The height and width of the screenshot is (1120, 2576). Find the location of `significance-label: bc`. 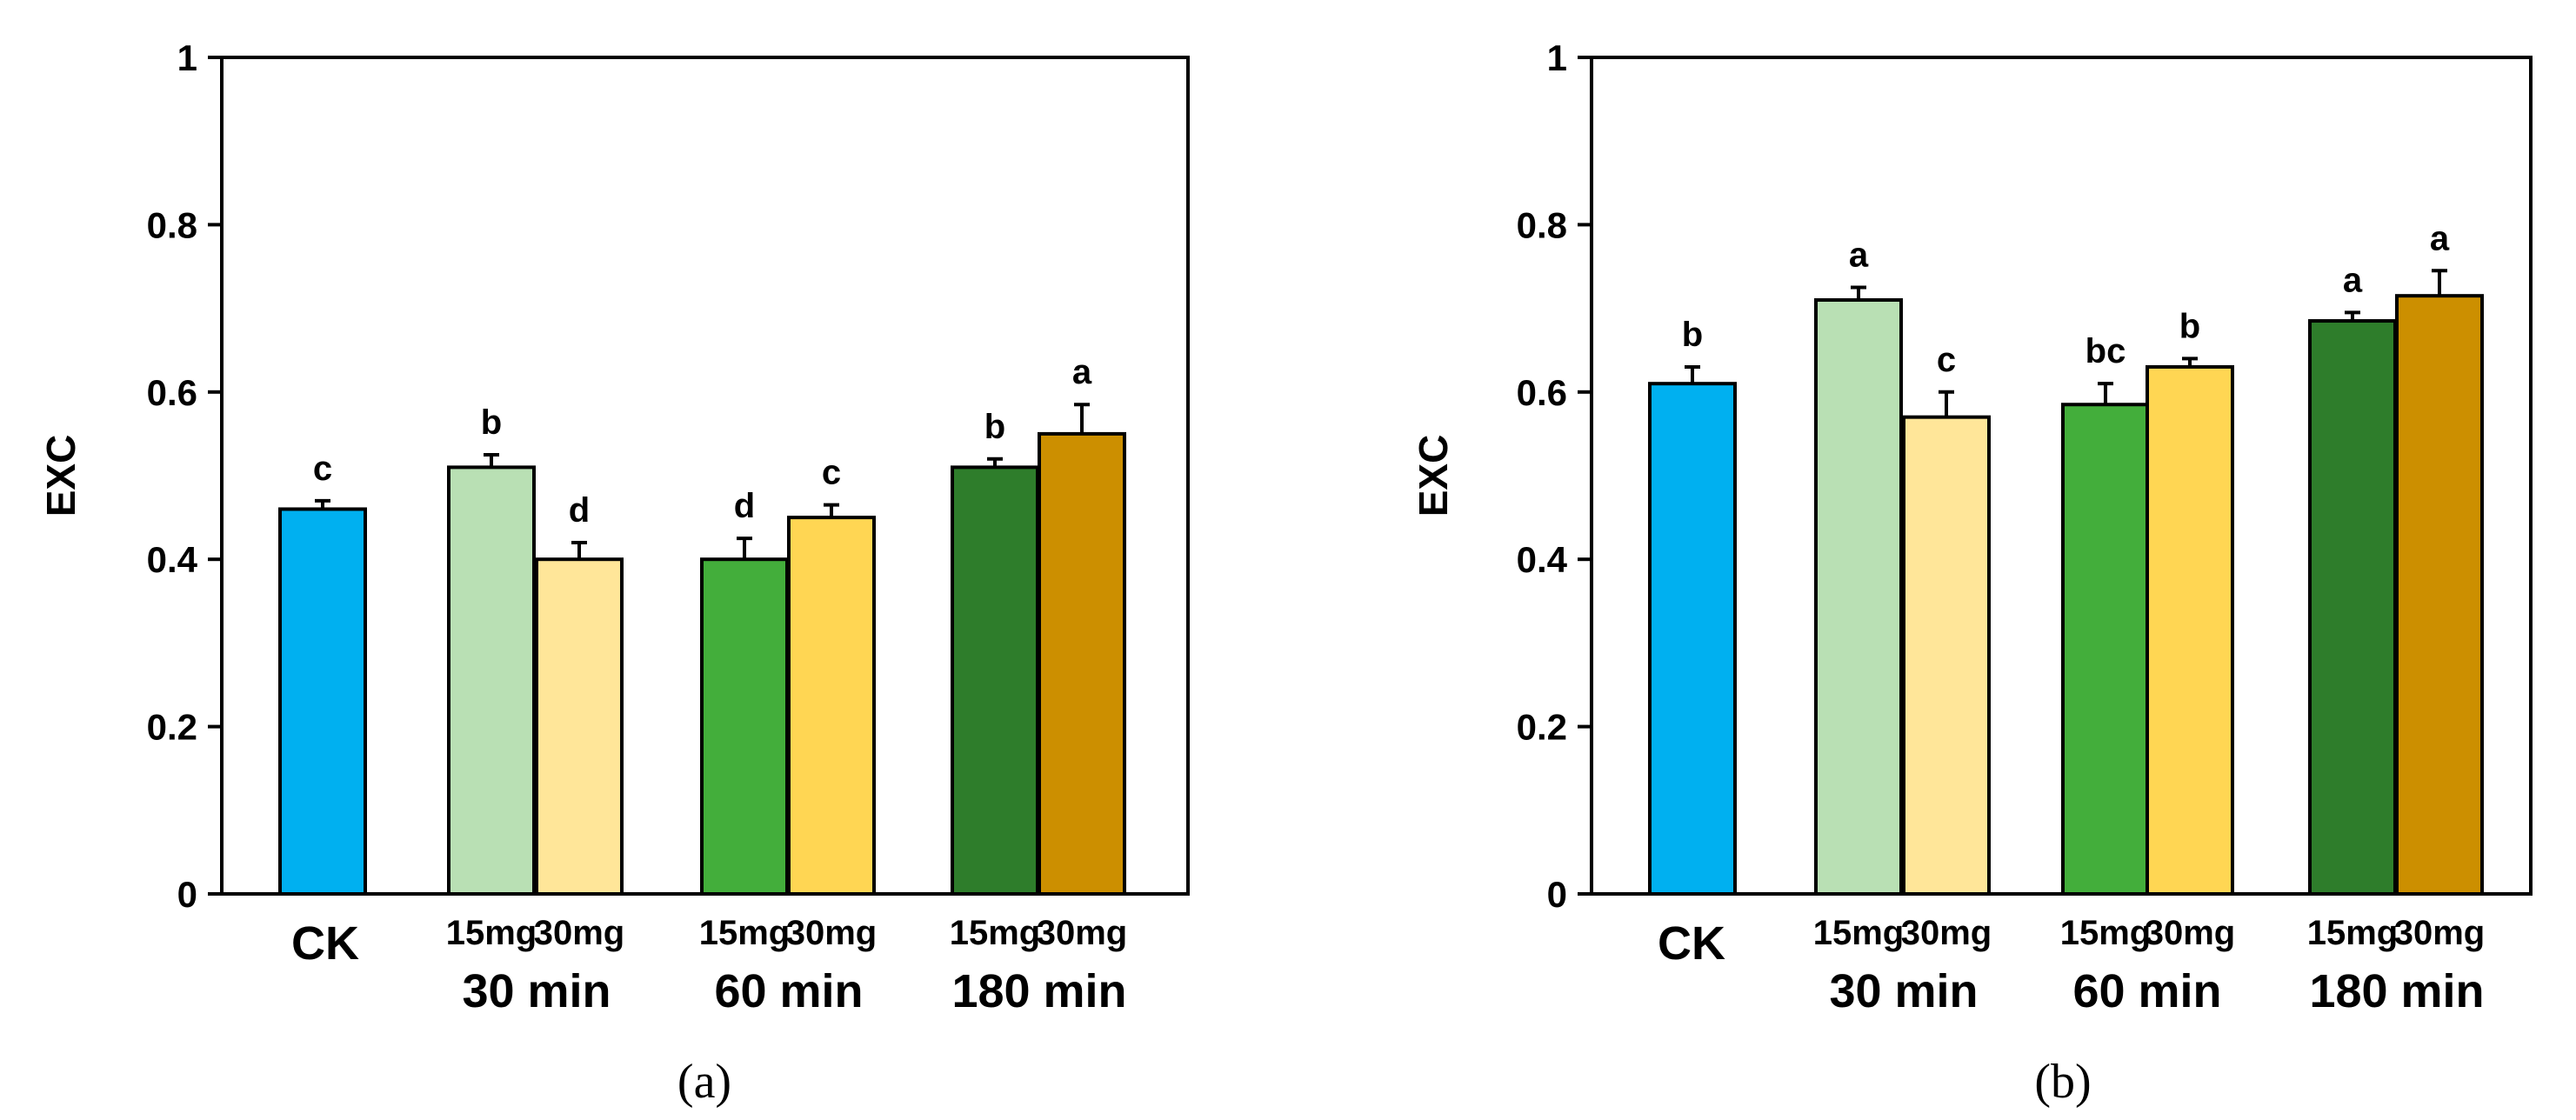

significance-label: bc is located at coordinates (2105, 351).